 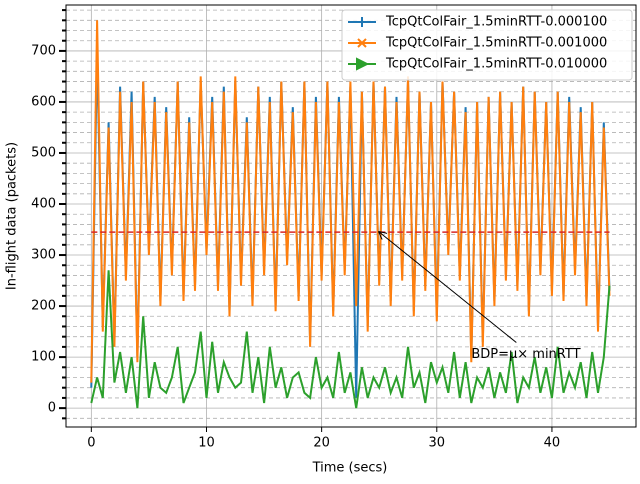 I want to click on y-tick-label: 700, so click(x=43, y=50).